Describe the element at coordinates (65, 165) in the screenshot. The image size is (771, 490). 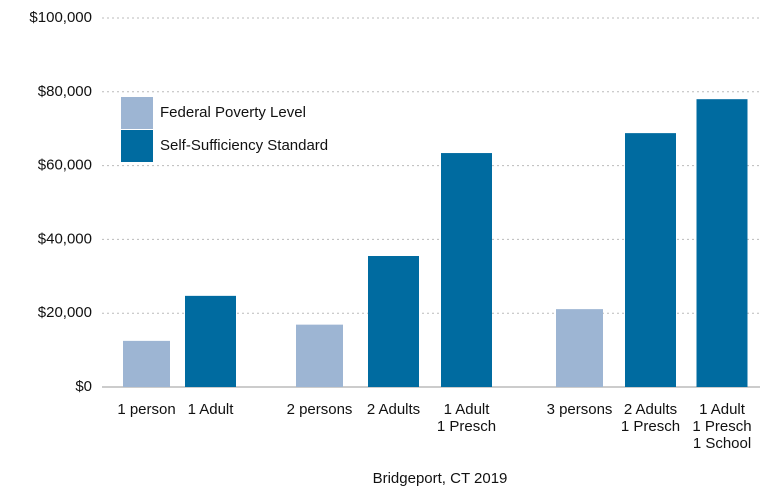
I see `y-tick-label: $60,000` at that location.